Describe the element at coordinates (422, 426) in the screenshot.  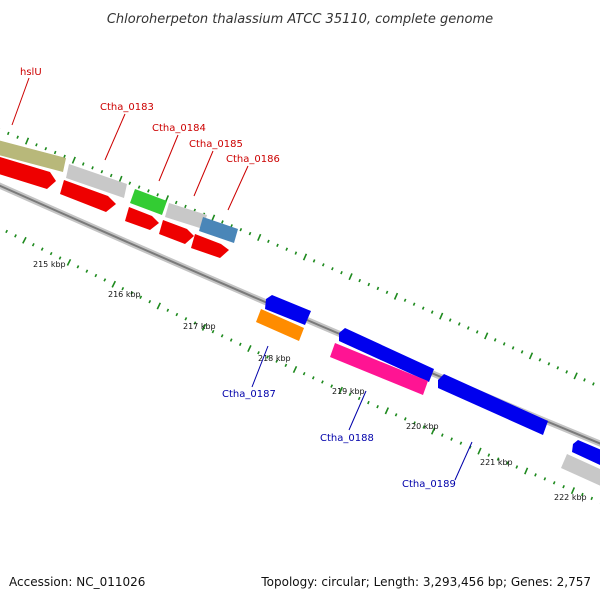
I see `kbp-label: 220 kbp` at that location.